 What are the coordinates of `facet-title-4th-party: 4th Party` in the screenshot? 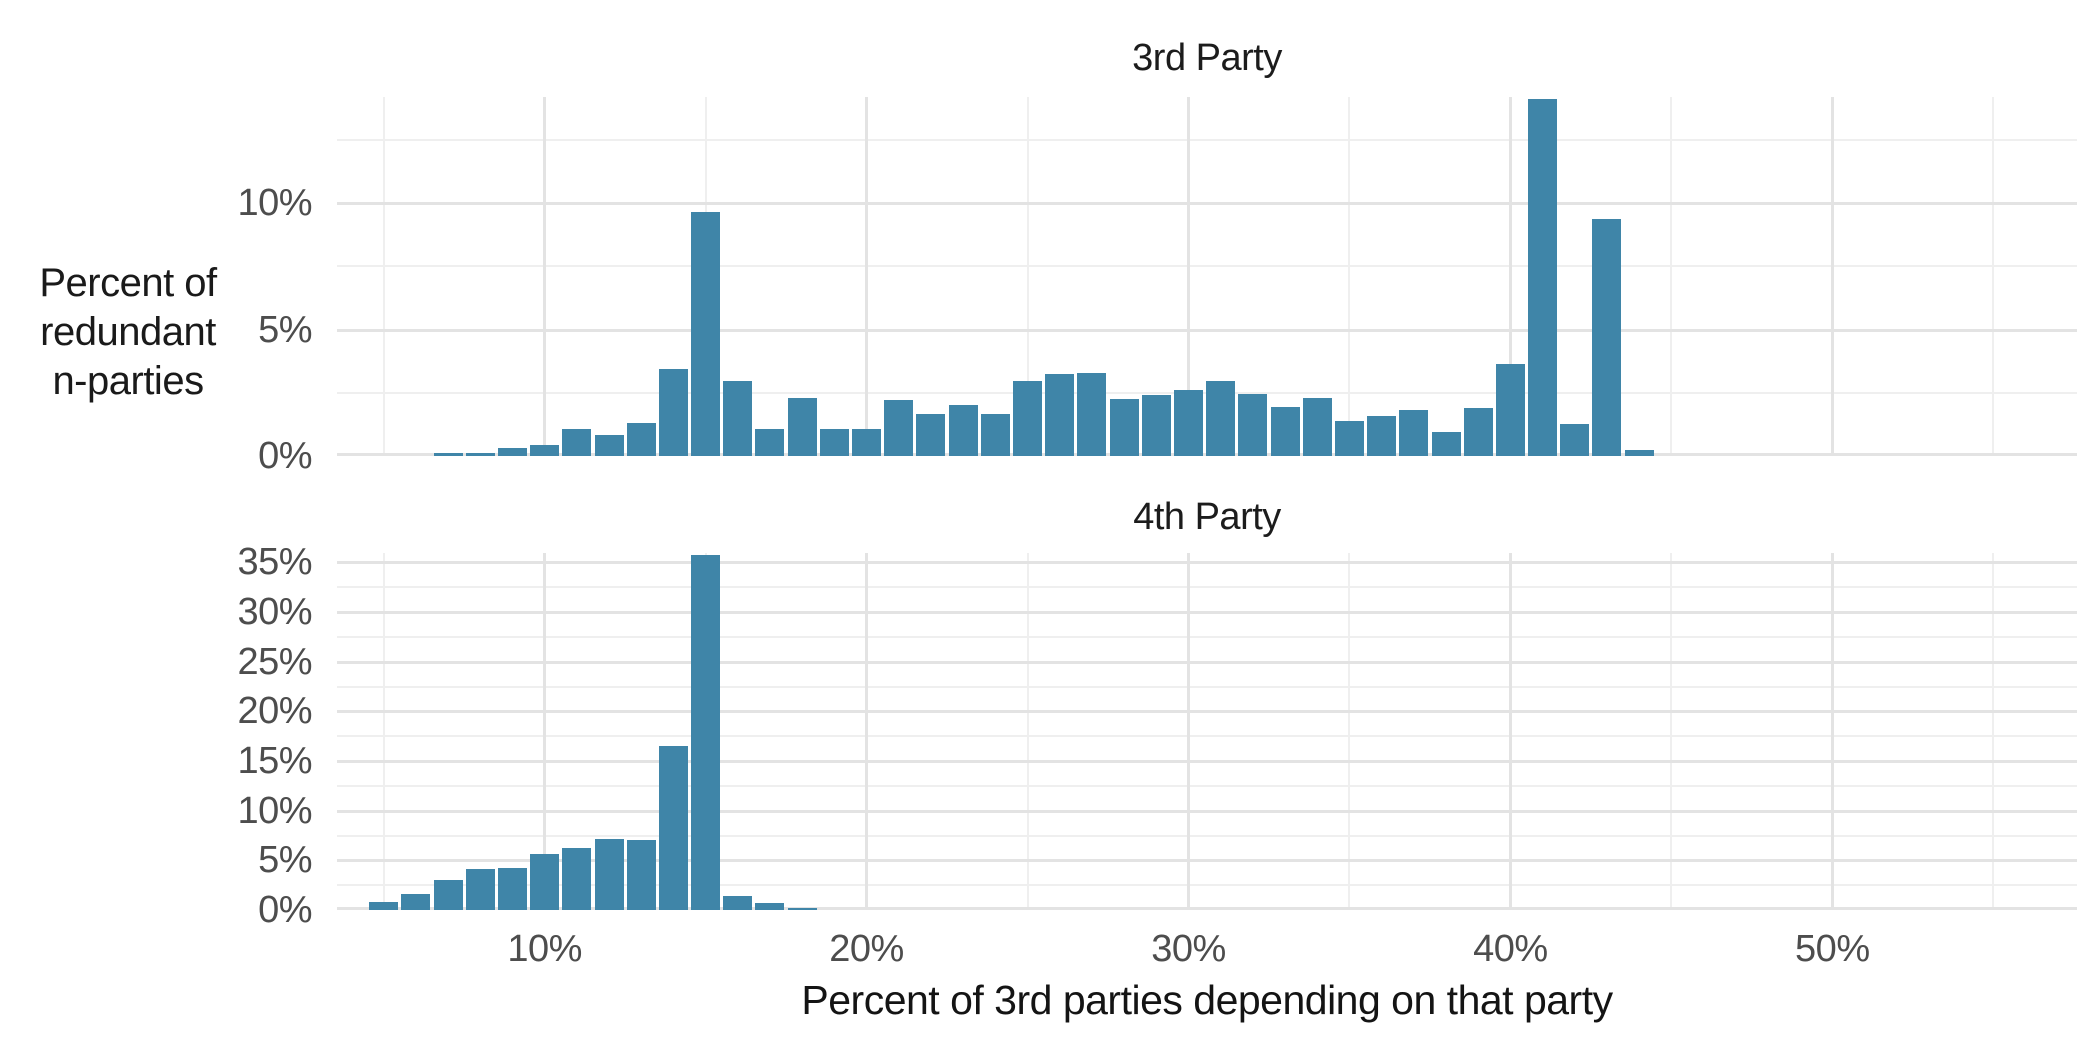 It's located at (1207, 517).